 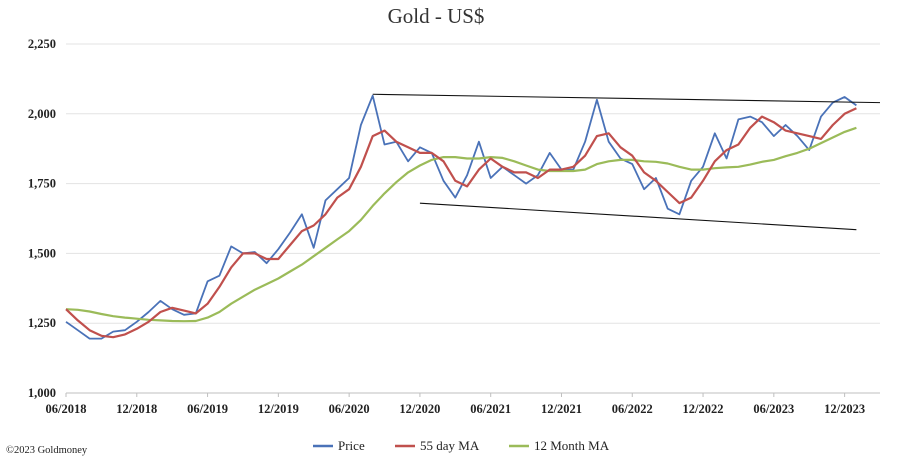 I want to click on y-axis-tick-labels: 1,000 1,250 1,500 1,750 2,000 2,250, so click(x=42, y=218).